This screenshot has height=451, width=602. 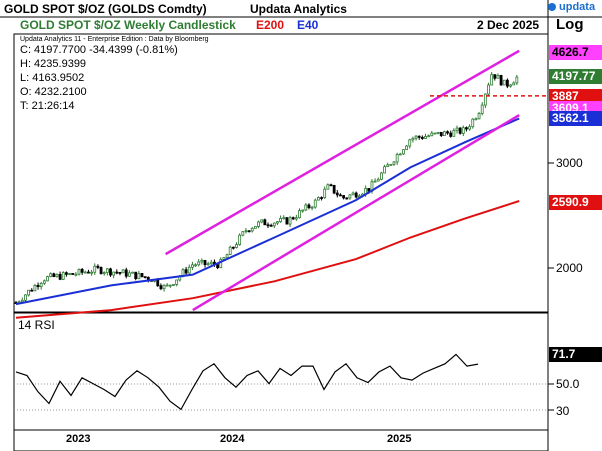 I want to click on legend-e40: E40, so click(x=308, y=25).